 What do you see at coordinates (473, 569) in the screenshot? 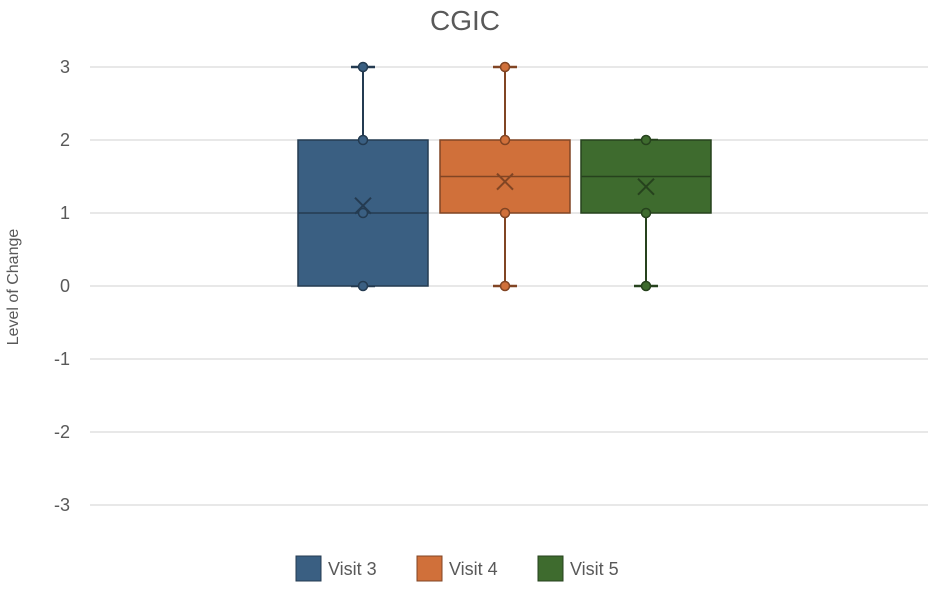
I see `legend-label: Visit 4` at bounding box center [473, 569].